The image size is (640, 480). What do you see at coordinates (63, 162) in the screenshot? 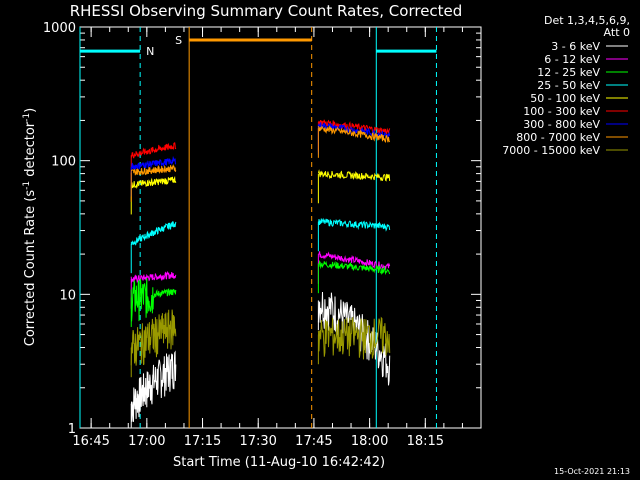
I see `y-tick-label: 100` at bounding box center [63, 162].